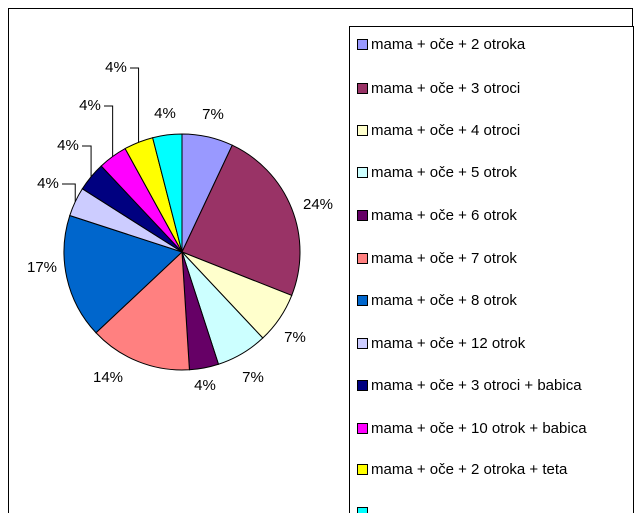 The image size is (640, 513). What do you see at coordinates (479, 428) in the screenshot?
I see `legend-label: mama + oče + 10 otrok + babica` at bounding box center [479, 428].